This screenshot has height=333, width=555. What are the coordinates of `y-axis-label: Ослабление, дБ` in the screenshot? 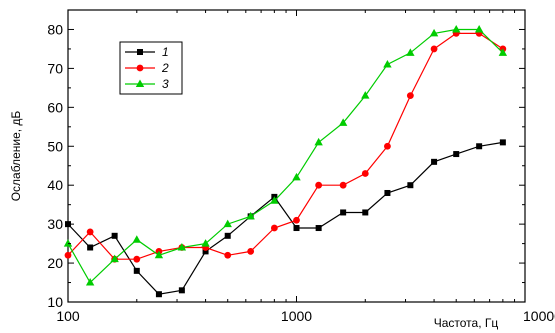 It's located at (16, 156).